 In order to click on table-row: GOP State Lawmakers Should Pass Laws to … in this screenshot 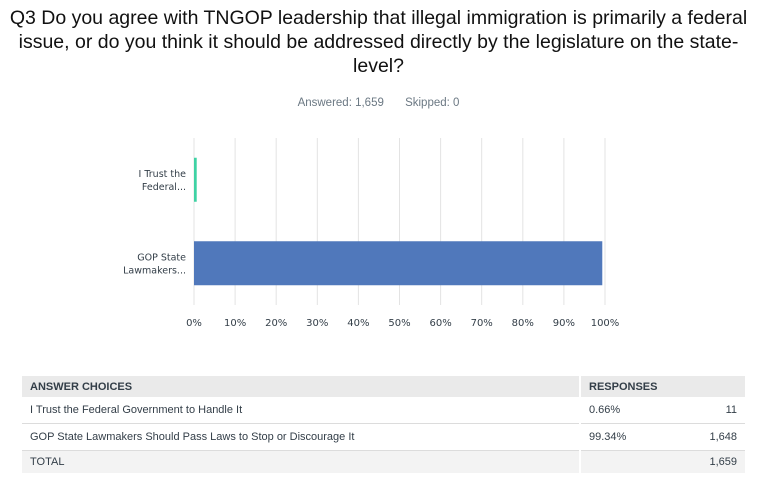, I will do `click(383, 437)`.